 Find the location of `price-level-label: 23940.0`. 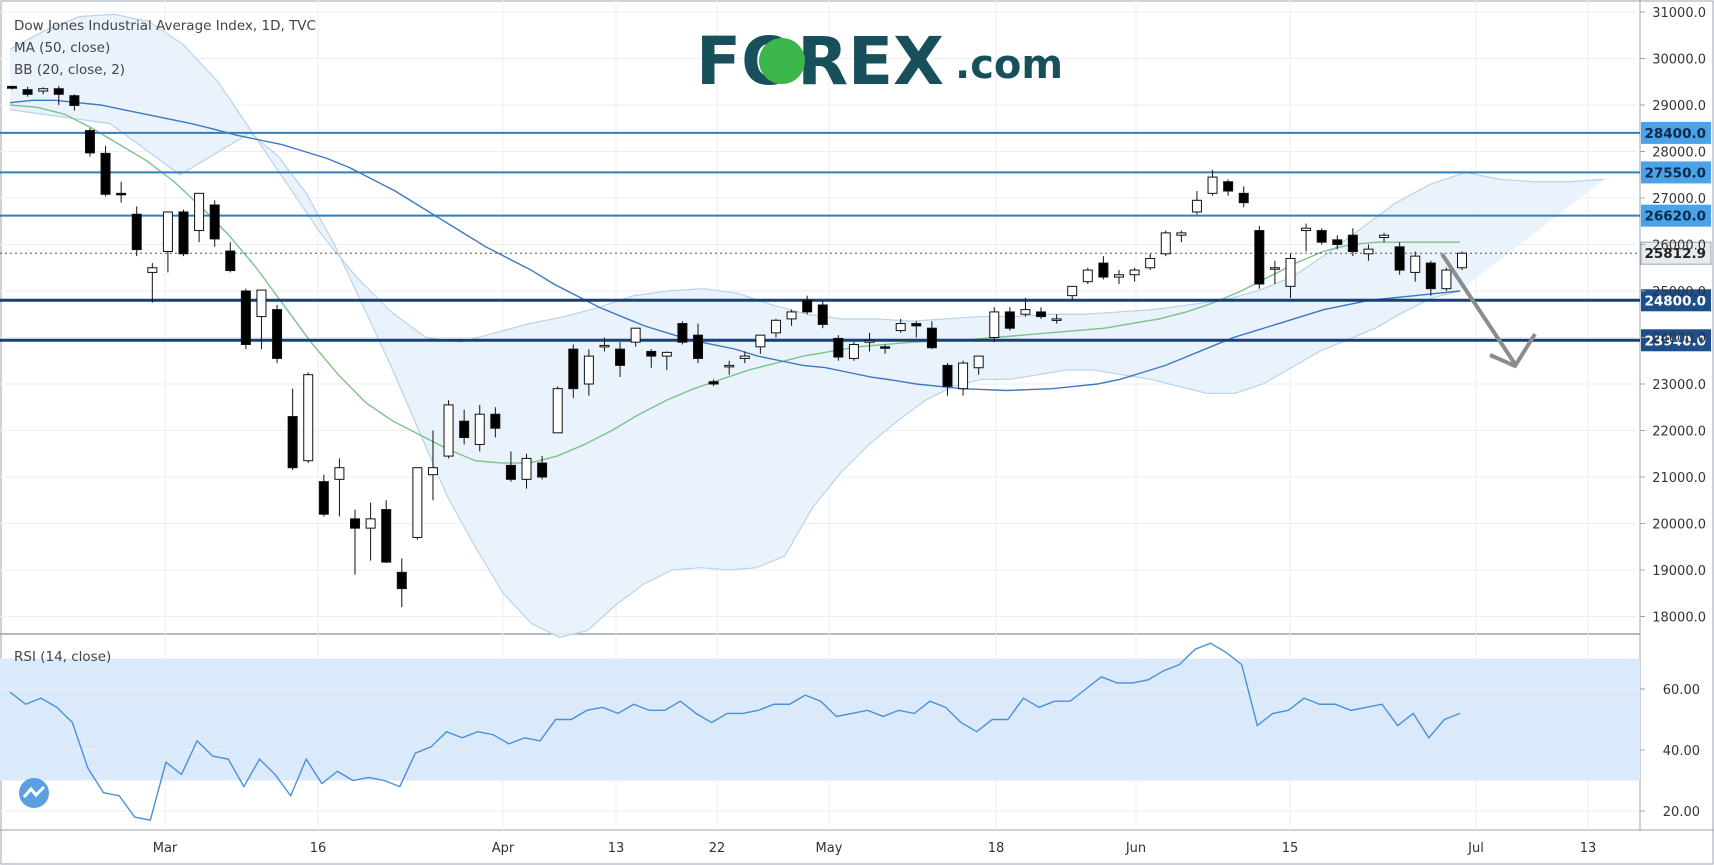

price-level-label: 23940.0 is located at coordinates (1676, 341).